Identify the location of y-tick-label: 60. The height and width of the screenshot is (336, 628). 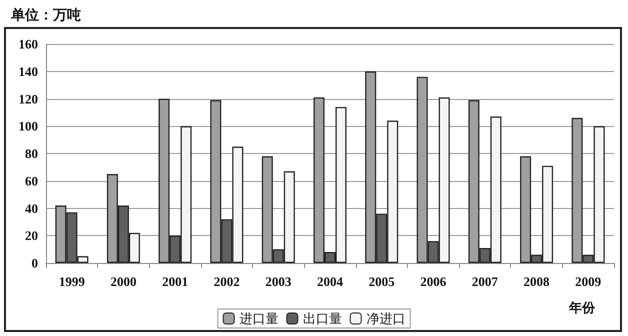
(31, 180).